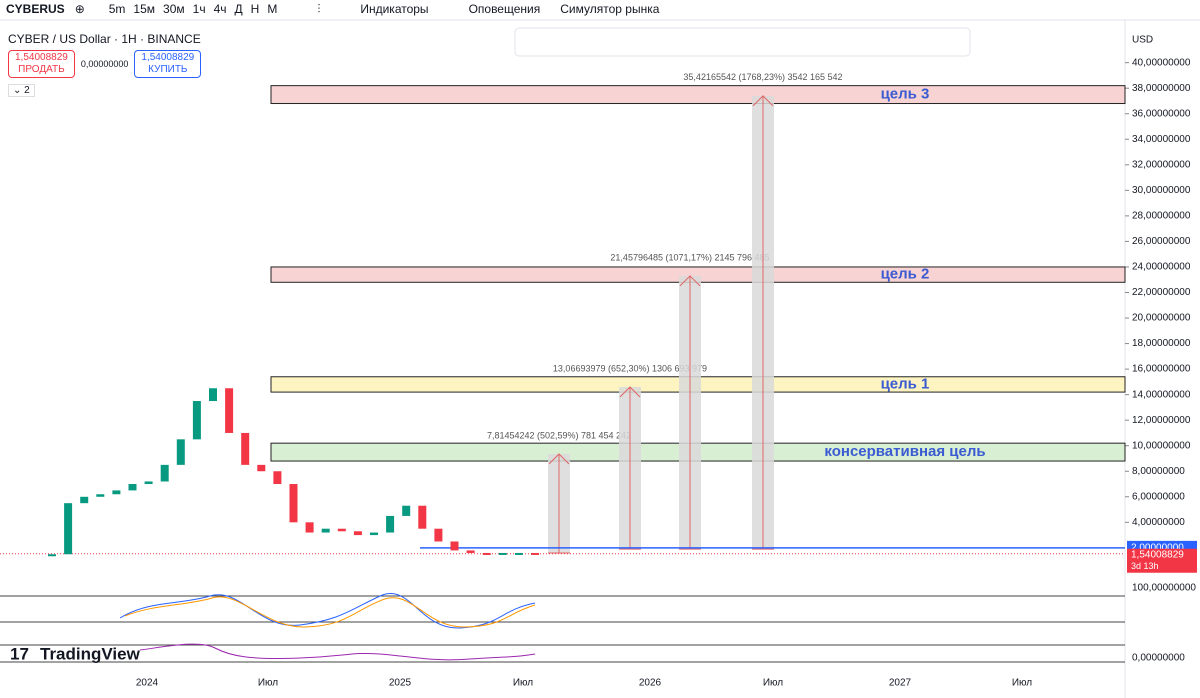 The image size is (1200, 698). I want to click on target-zone, so click(698, 95).